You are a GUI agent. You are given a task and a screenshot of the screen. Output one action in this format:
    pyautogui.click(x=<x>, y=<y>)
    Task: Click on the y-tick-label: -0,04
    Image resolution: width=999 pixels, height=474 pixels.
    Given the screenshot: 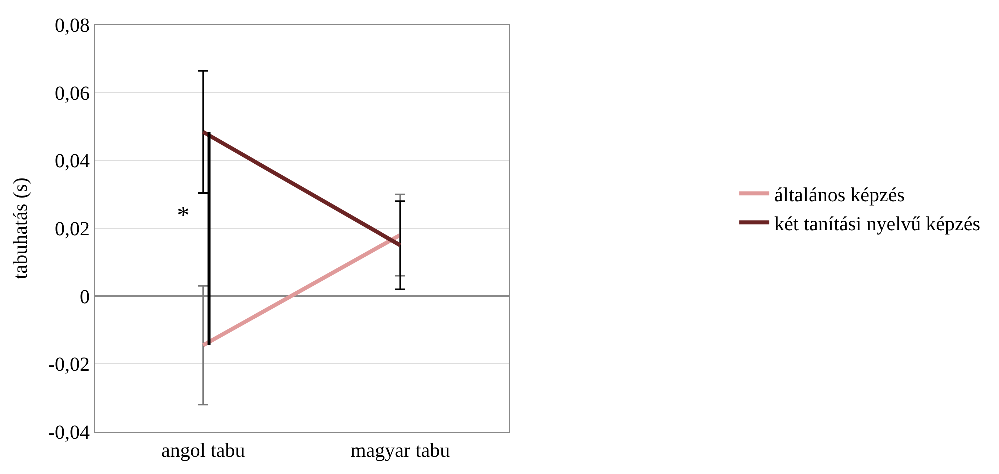 What is the action you would take?
    pyautogui.click(x=69, y=433)
    